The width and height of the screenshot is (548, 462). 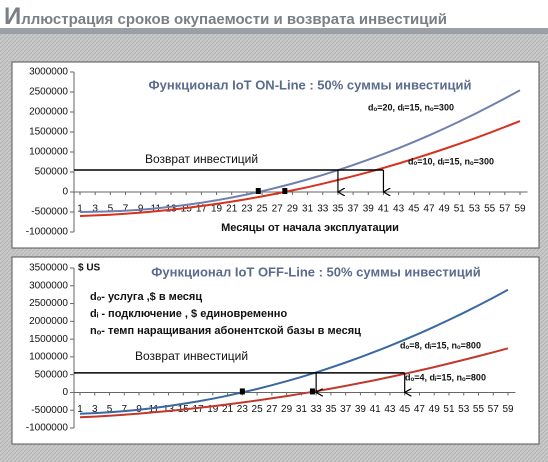 What do you see at coordinates (188, 314) in the screenshot?
I see `note: dᵢ - подключение , $ единовременно` at bounding box center [188, 314].